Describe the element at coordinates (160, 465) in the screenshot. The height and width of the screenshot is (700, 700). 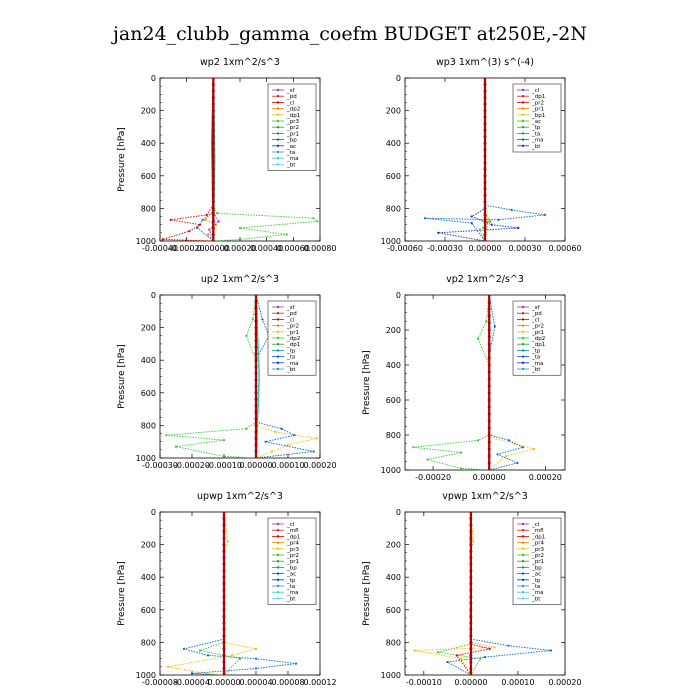
I see `x-tick-label: -0.00030` at that location.